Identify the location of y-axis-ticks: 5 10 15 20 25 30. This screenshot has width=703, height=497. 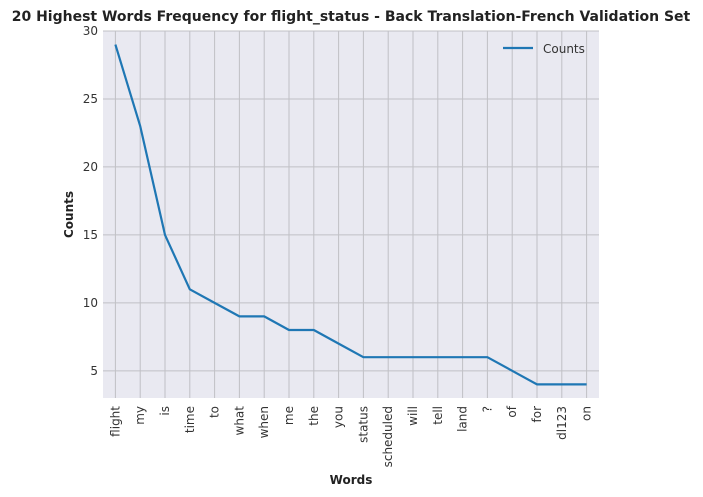
(90, 201).